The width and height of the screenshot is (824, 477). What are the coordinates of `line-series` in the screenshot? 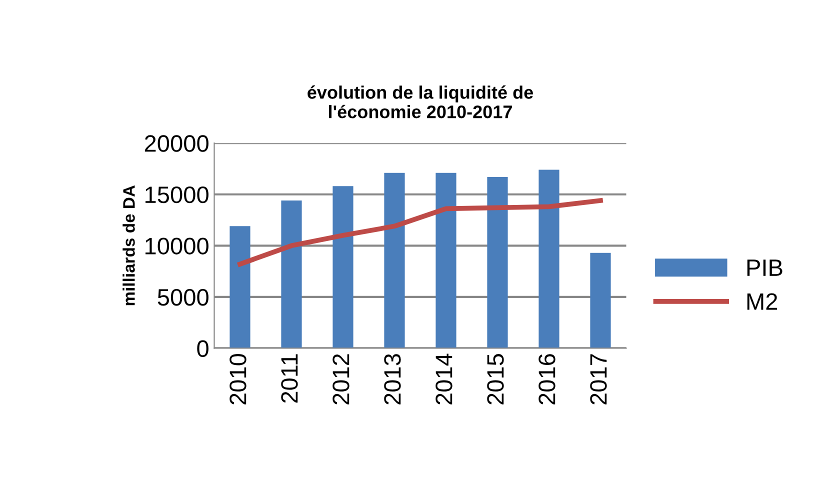 It's located at (420, 232).